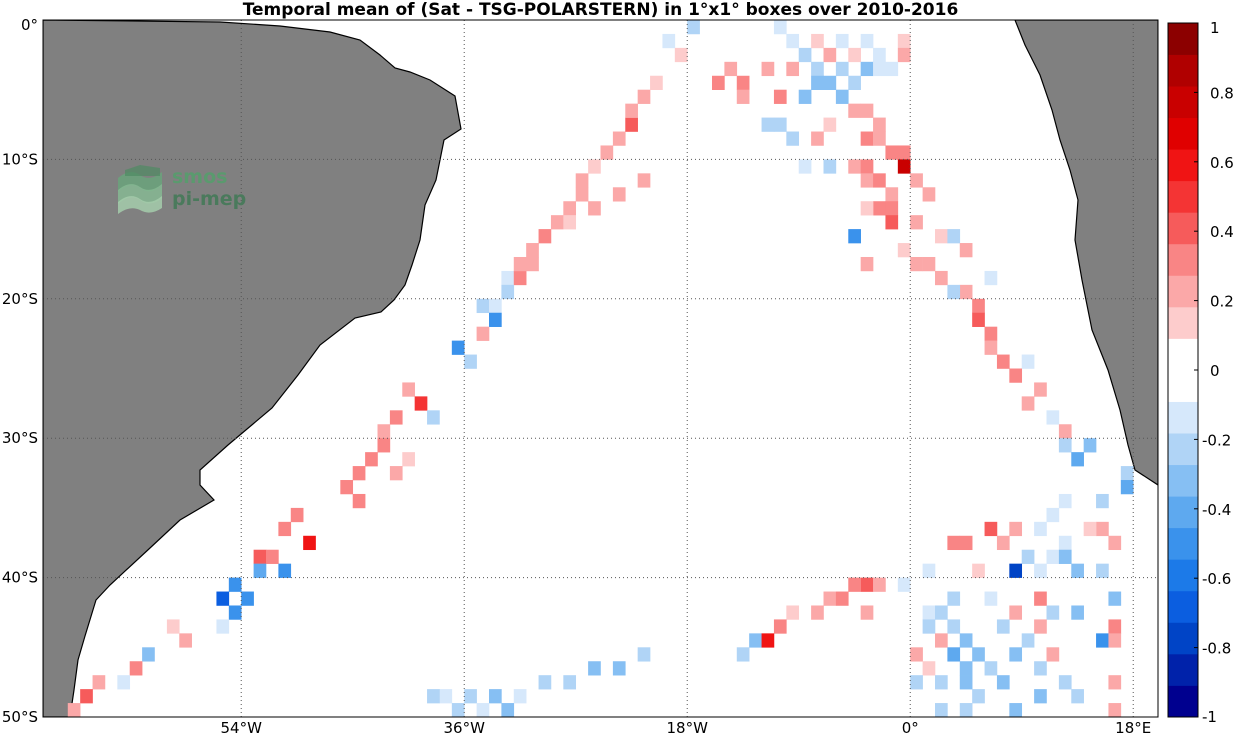 This screenshot has height=739, width=1240. What do you see at coordinates (1222, 163) in the screenshot?
I see `colorbar-tick-label: 0.6` at bounding box center [1222, 163].